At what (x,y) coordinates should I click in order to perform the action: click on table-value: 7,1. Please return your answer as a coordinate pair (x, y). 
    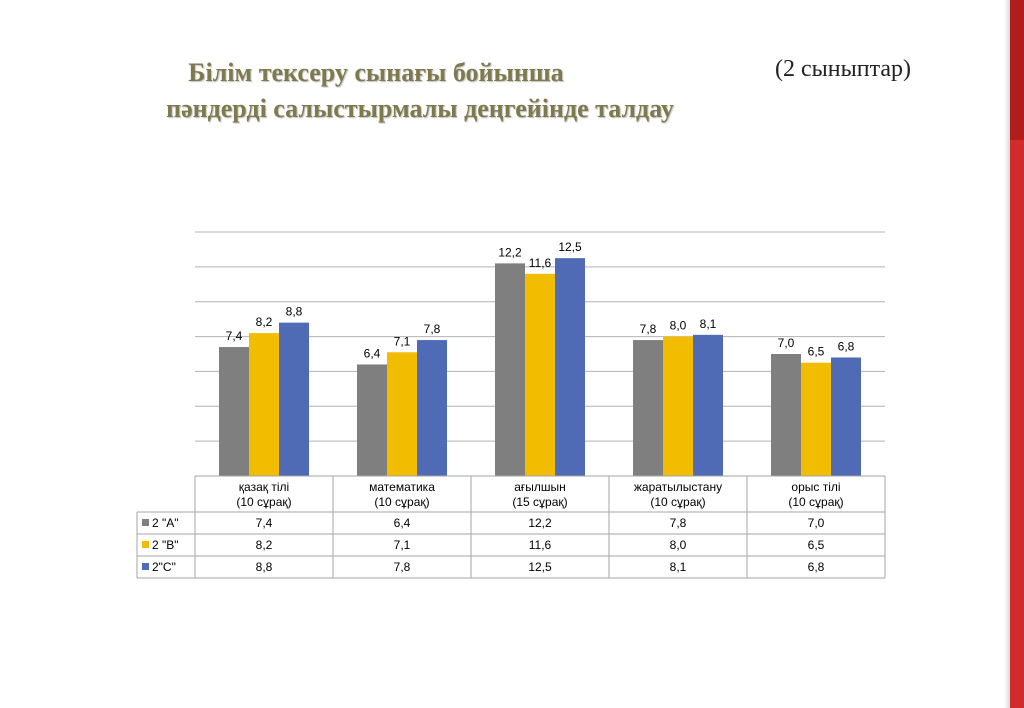
    Looking at the image, I should click on (402, 545).